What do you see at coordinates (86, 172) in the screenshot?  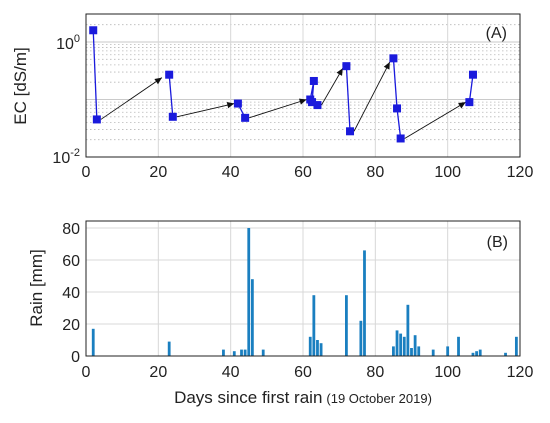 I see `panel-a-xtick-label: 0` at bounding box center [86, 172].